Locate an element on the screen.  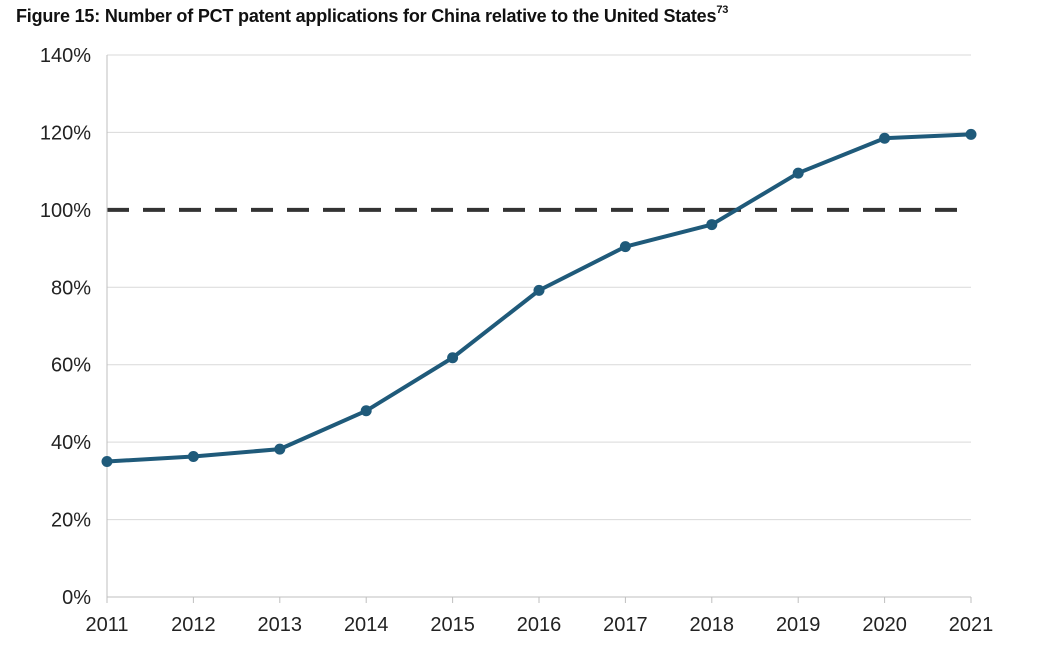
x-tick-label-2016: 2016 is located at coordinates (539, 625).